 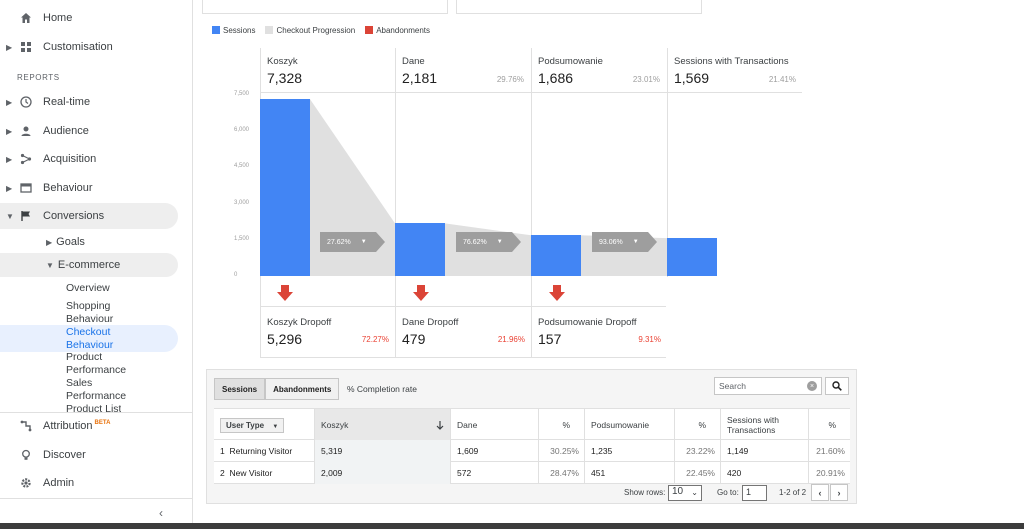 I want to click on dimension-selector: User Type ▼, so click(x=252, y=425).